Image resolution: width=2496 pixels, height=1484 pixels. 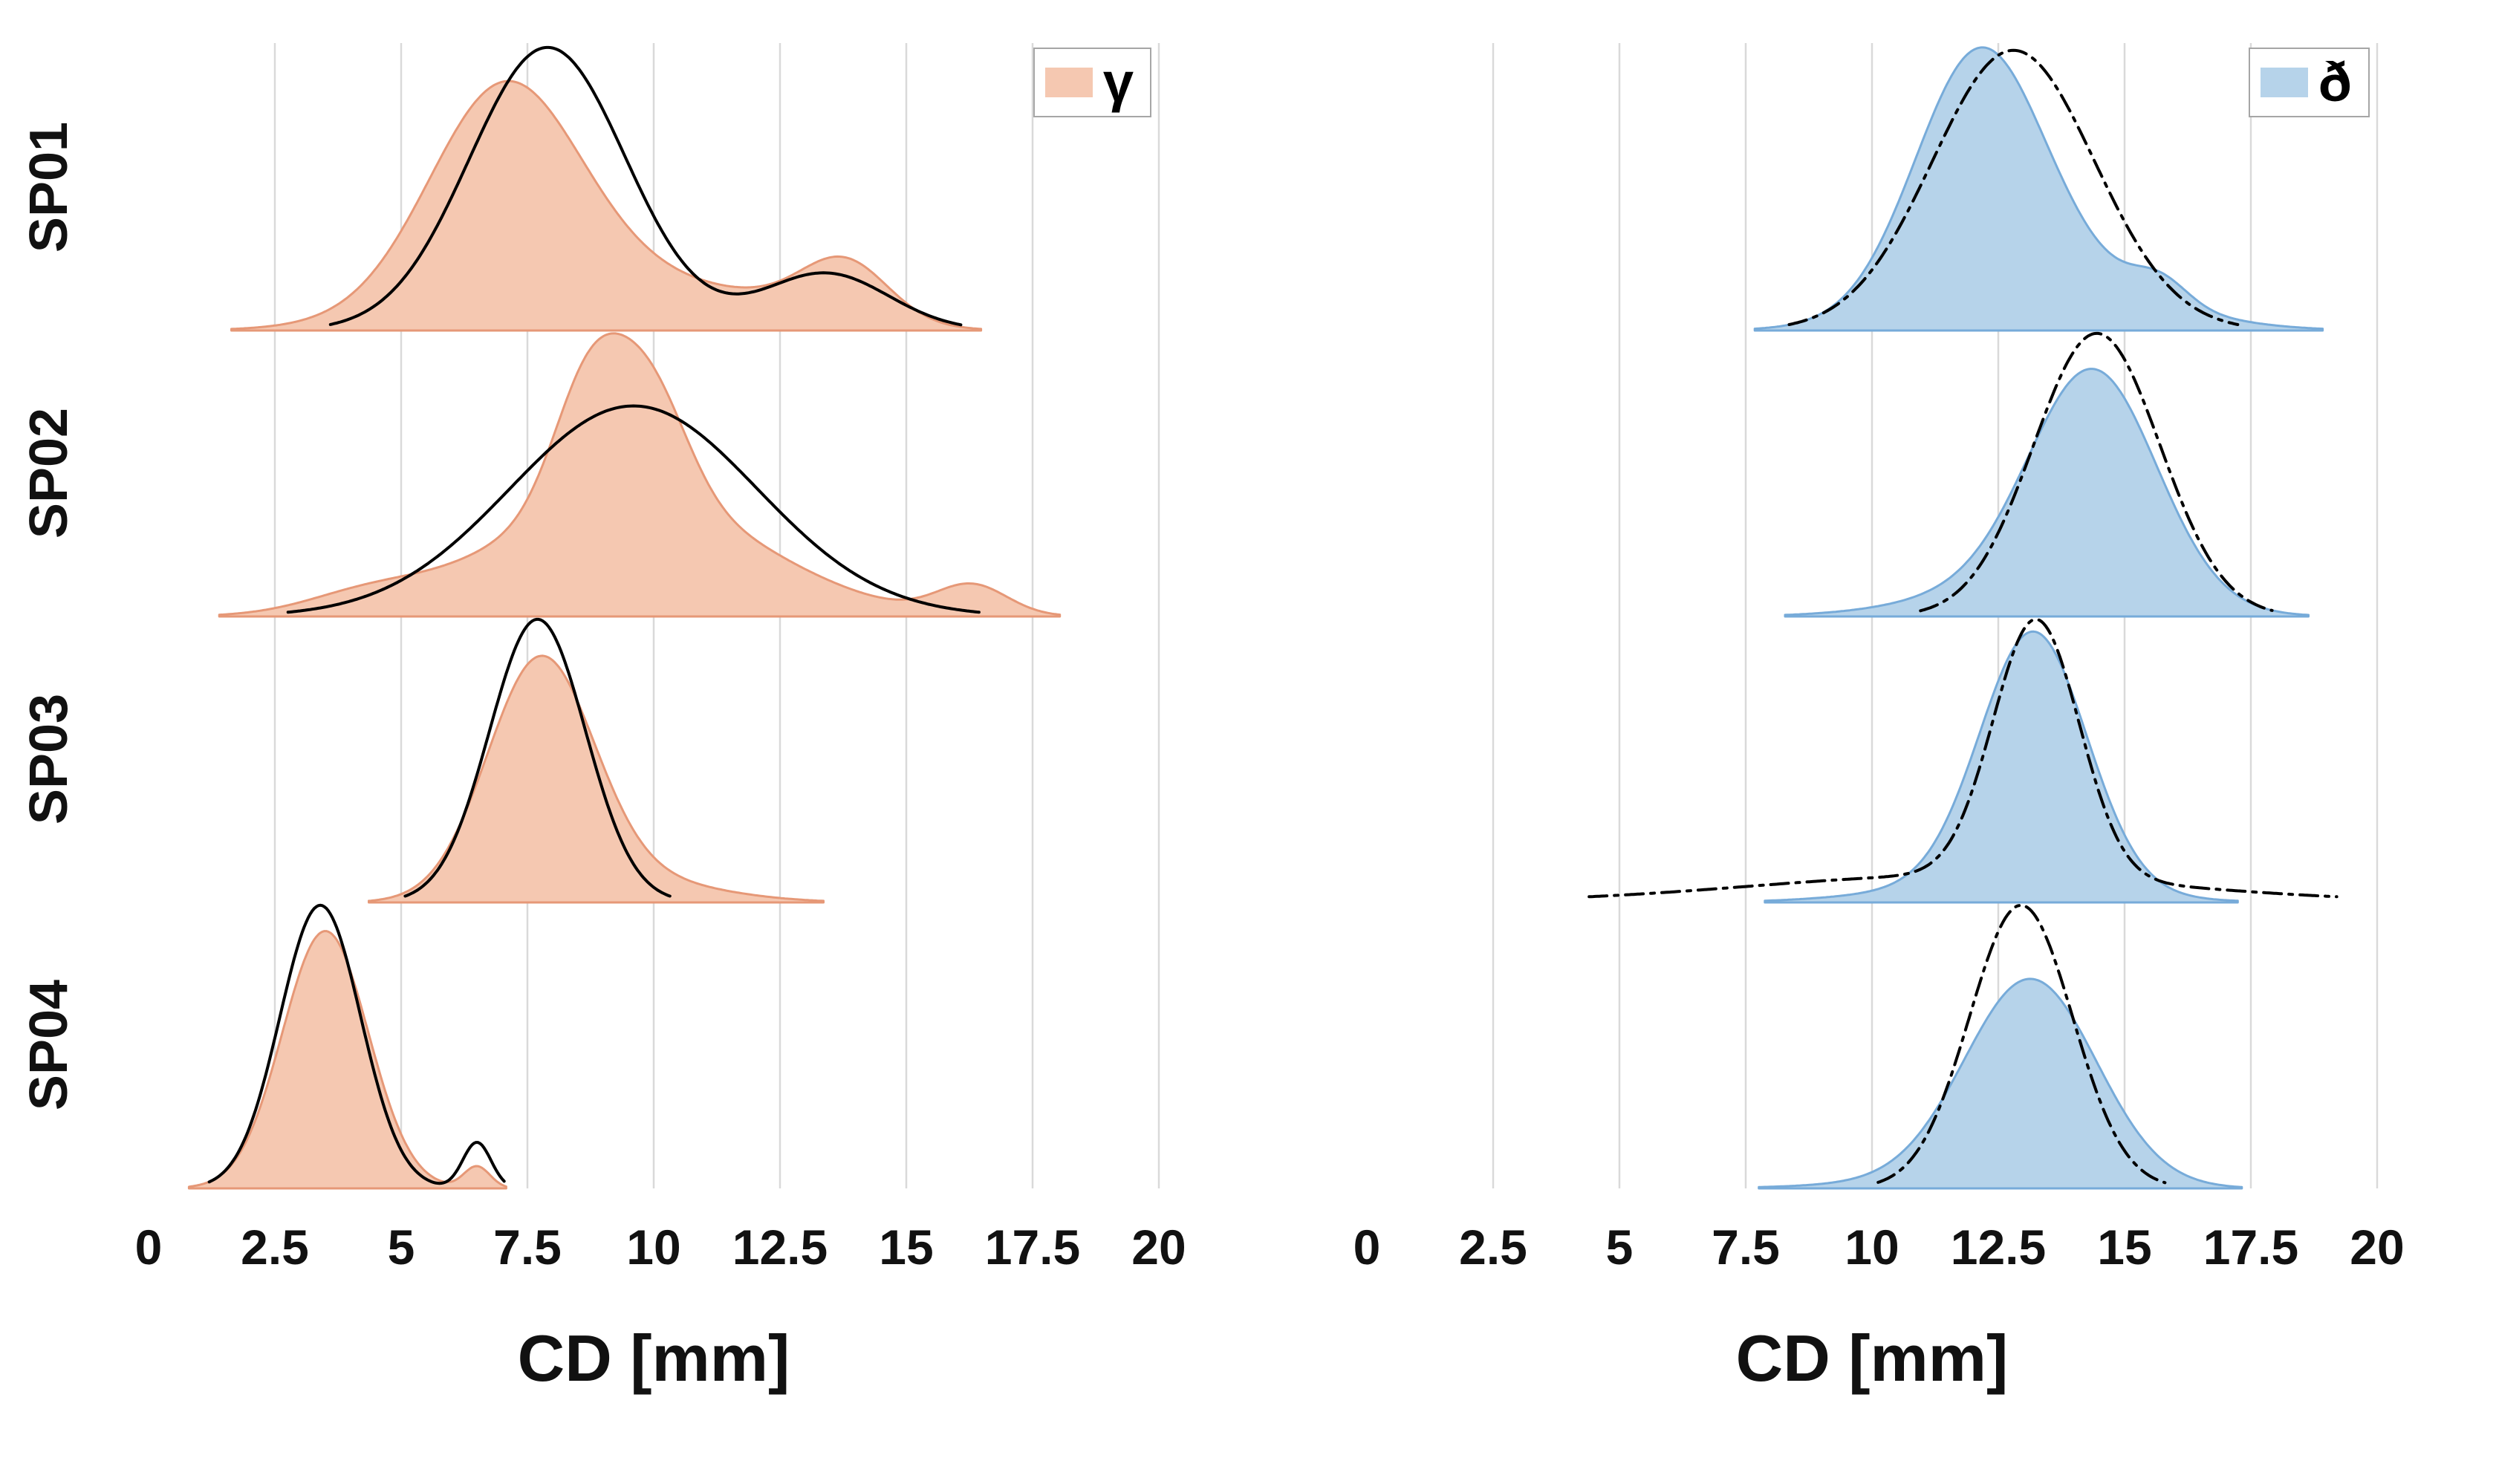 I want to click on row-label-sp03: SP03, so click(x=49, y=759).